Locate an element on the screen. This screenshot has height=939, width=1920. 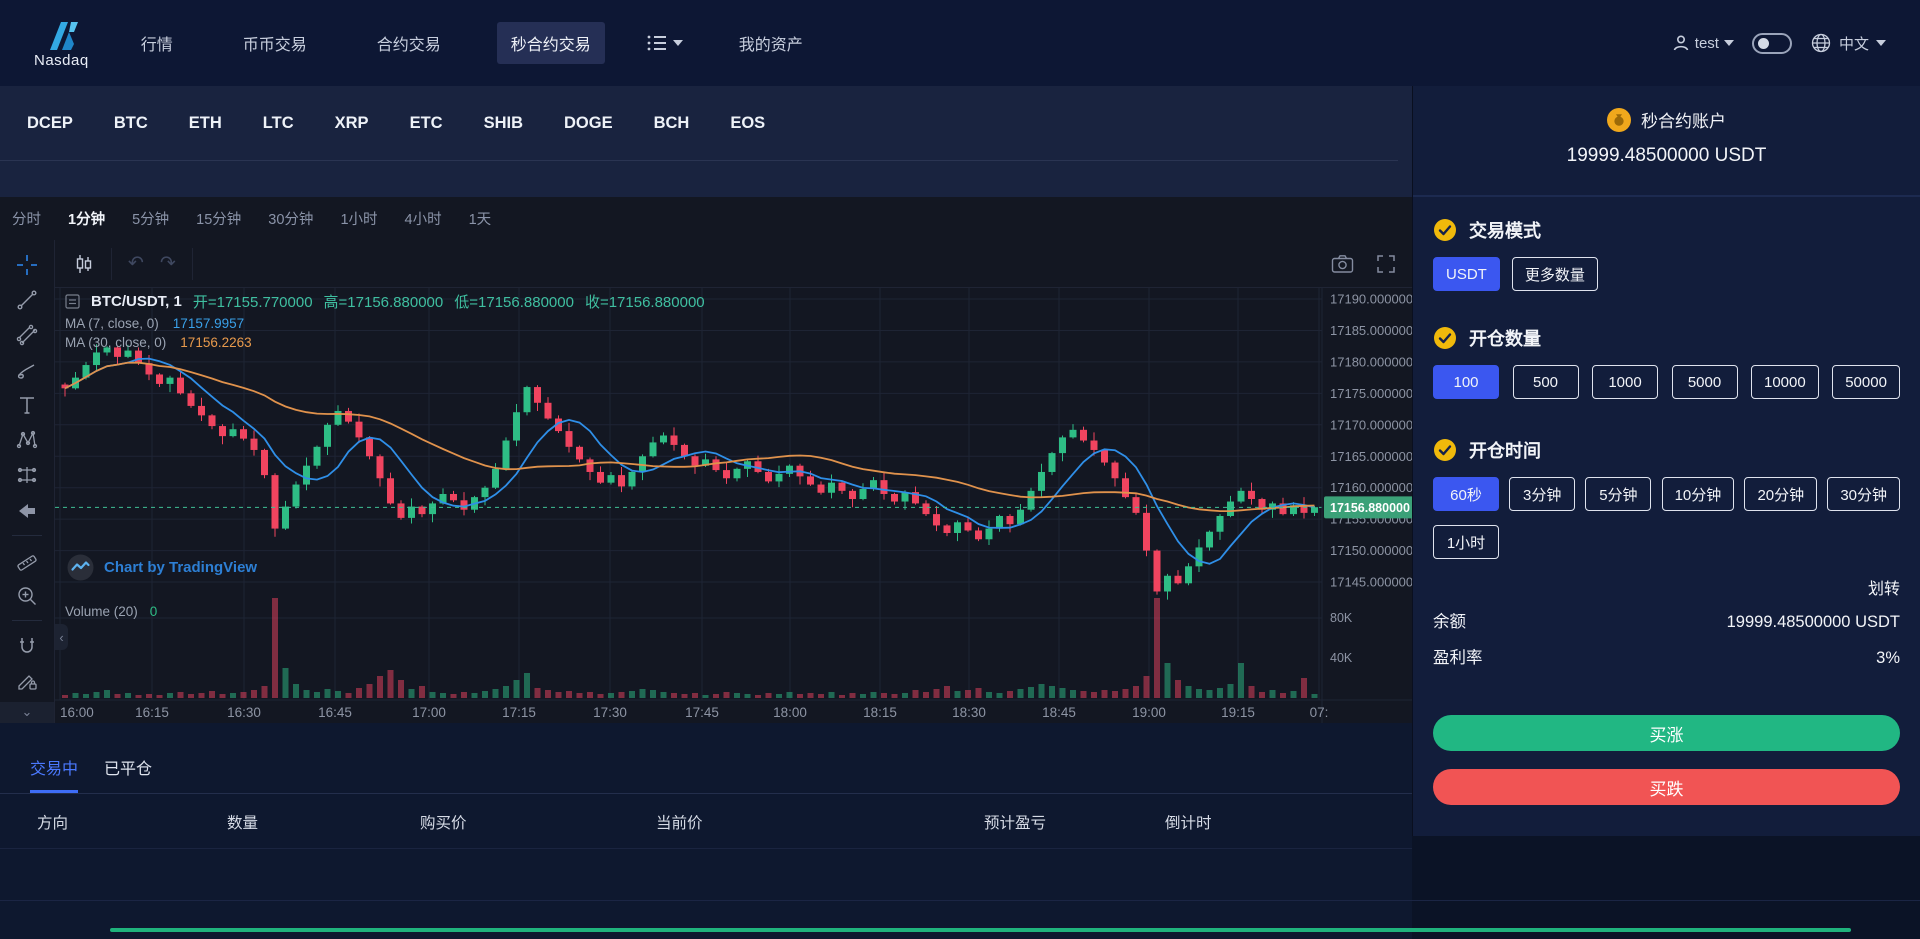
profit-rate-label: 盈利率 is located at coordinates (1458, 658).